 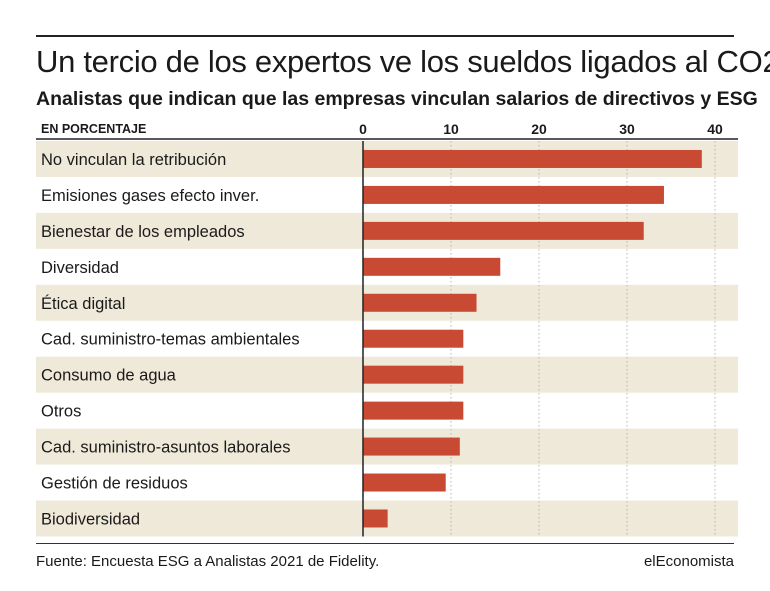 I want to click on bottom-rule, so click(x=385, y=543).